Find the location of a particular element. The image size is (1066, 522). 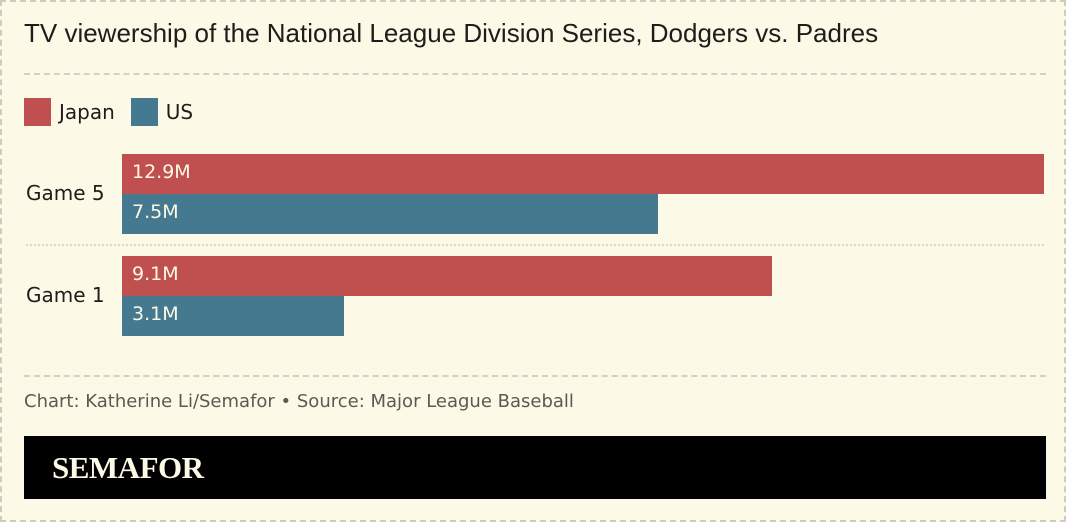

legend-swatch-us is located at coordinates (144, 112).